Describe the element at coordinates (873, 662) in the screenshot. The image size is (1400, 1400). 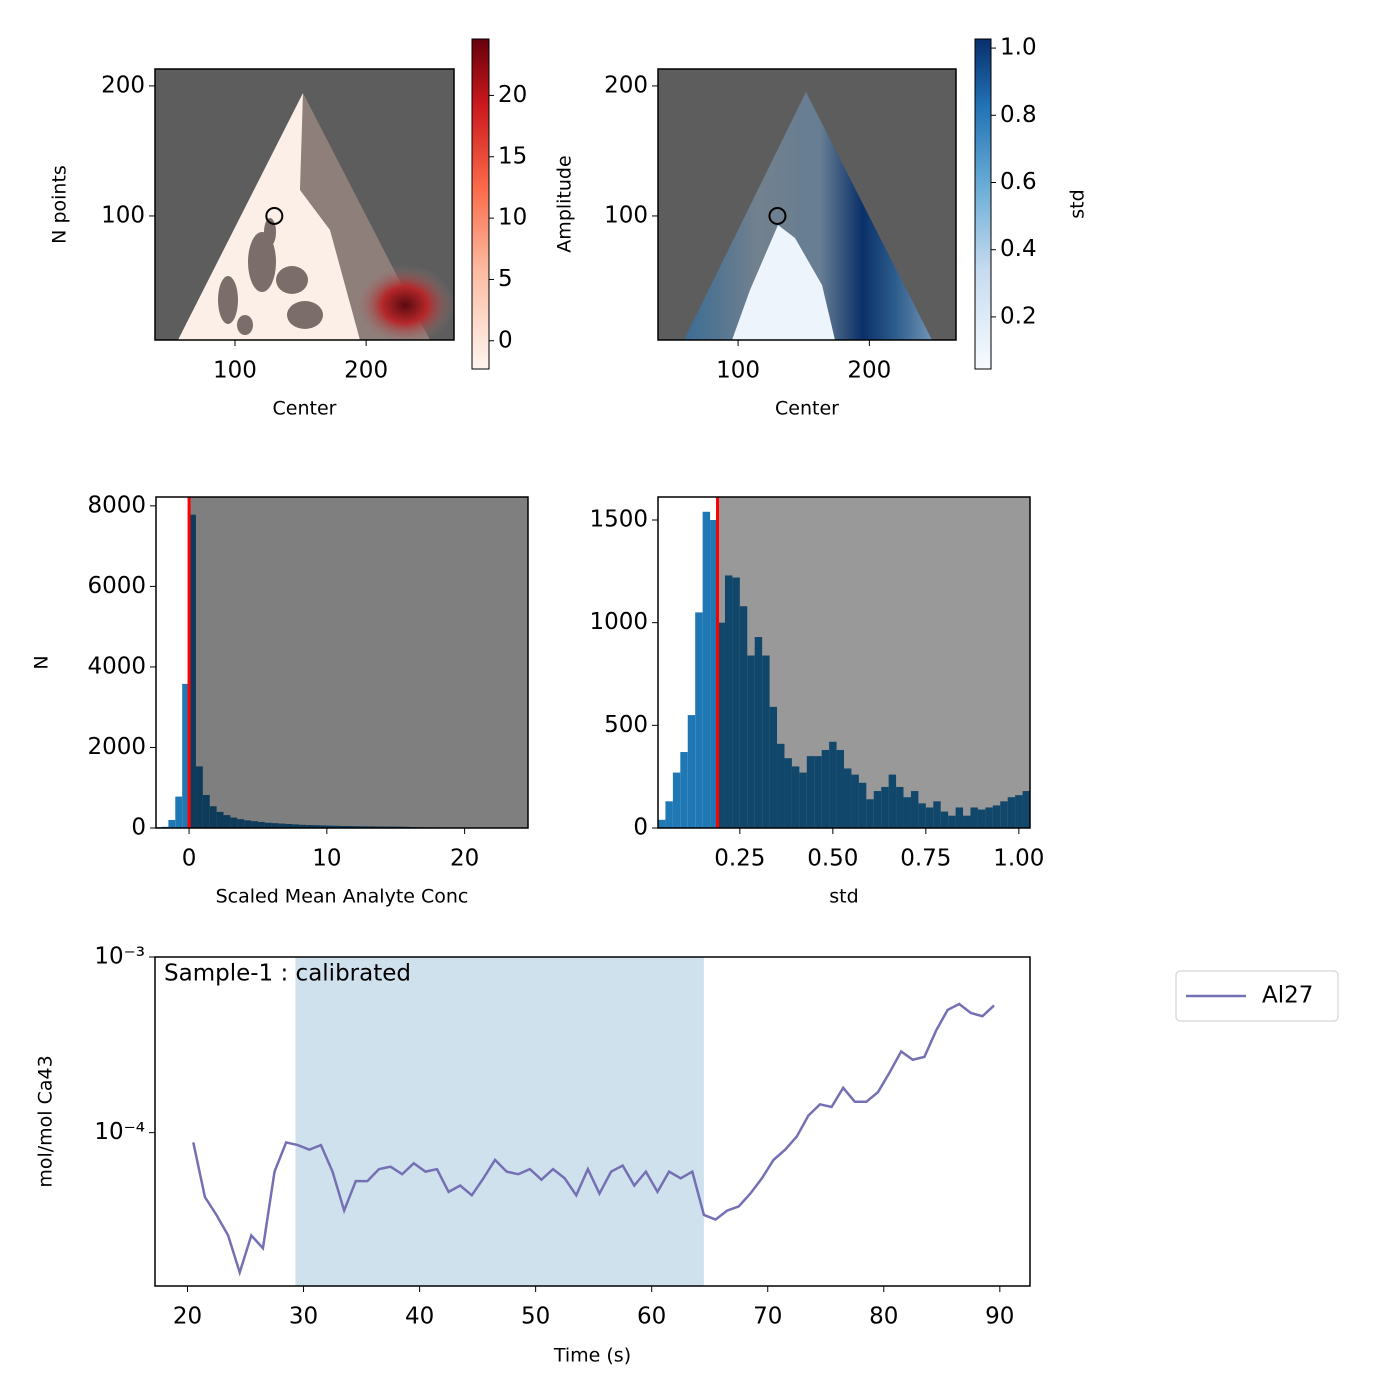
I see `excluded-region` at that location.